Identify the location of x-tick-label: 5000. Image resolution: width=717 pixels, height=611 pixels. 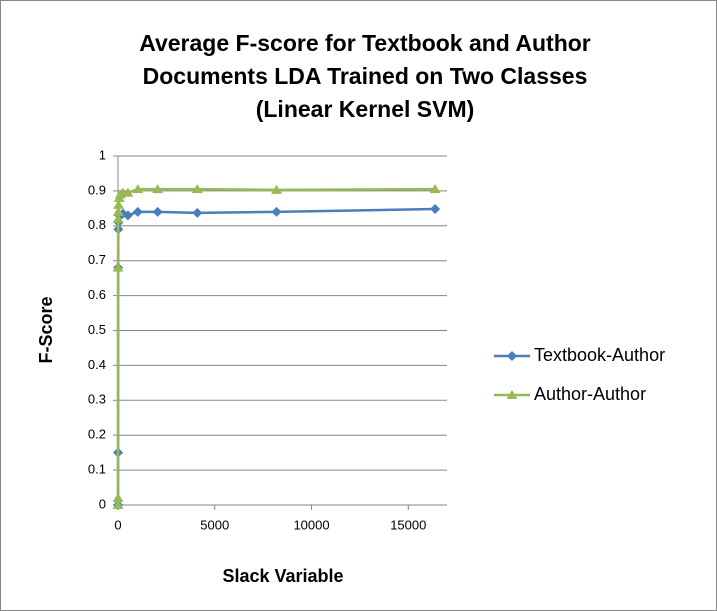
(214, 524).